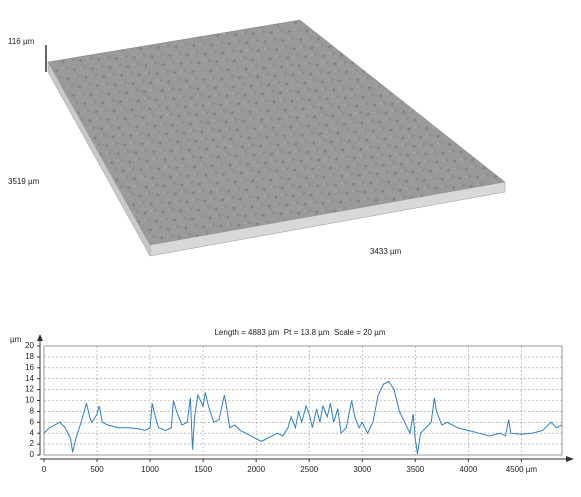 This screenshot has height=497, width=581. I want to click on y-label: 3519 µm, so click(24, 181).